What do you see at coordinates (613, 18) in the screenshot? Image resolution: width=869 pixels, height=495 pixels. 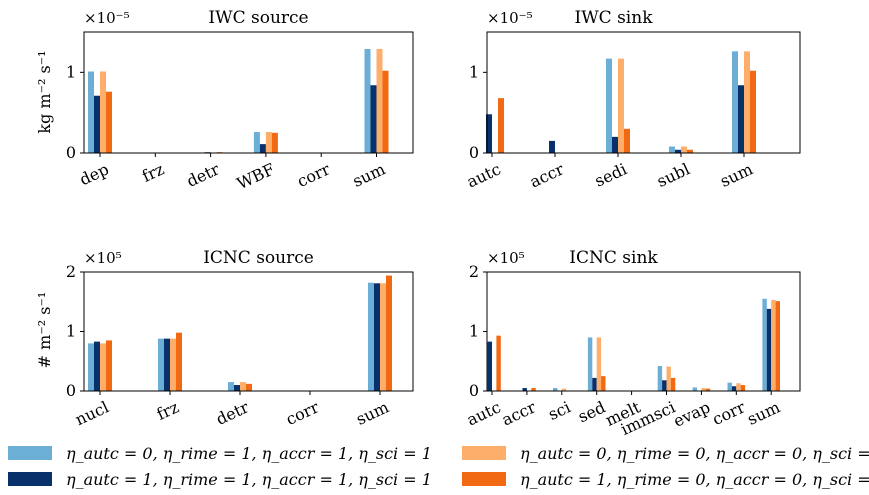 I see `chart-title: IWC sink` at bounding box center [613, 18].